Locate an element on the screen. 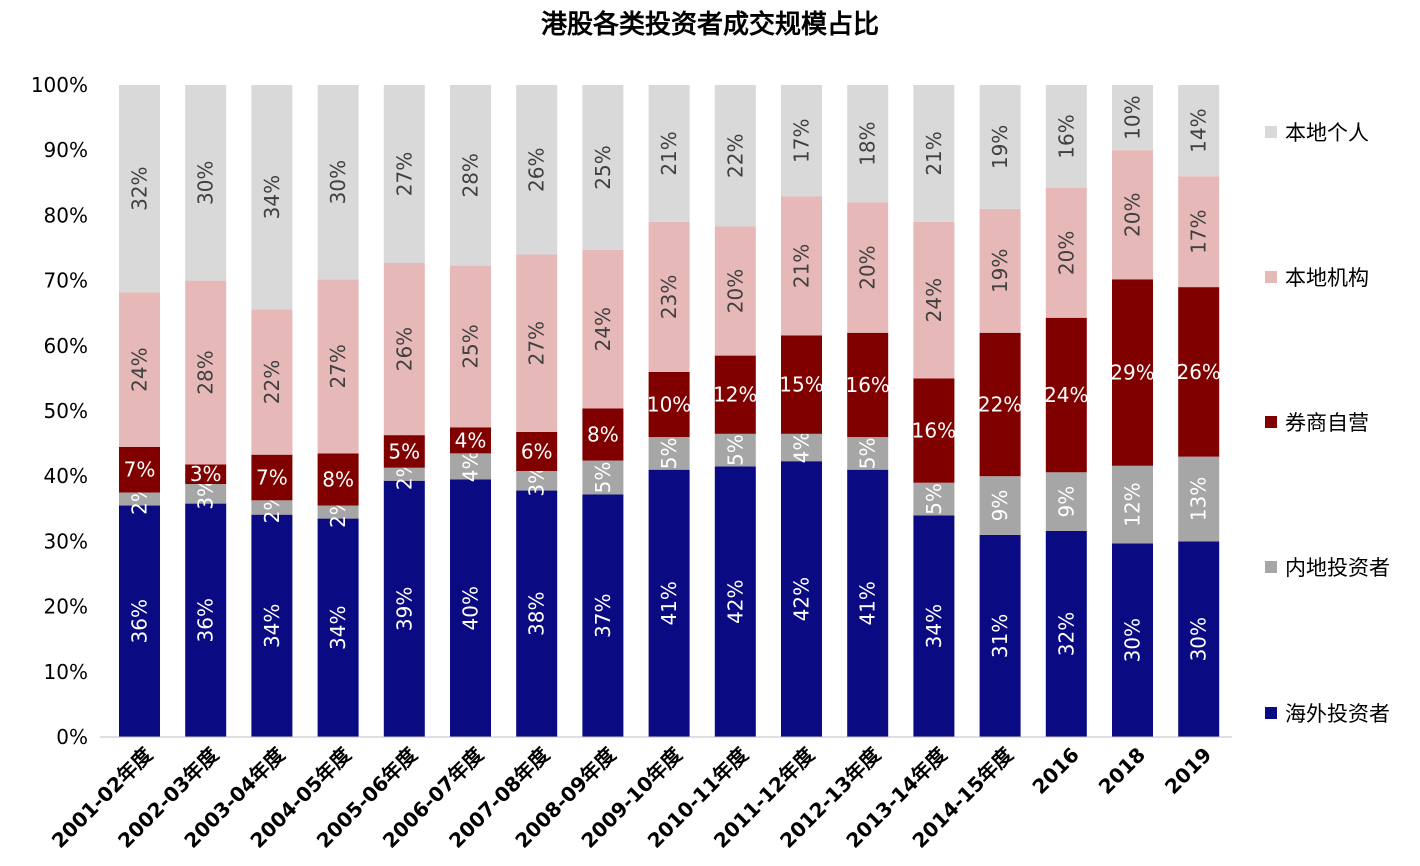 The image size is (1420, 866). data-label: 3% is located at coordinates (206, 474).